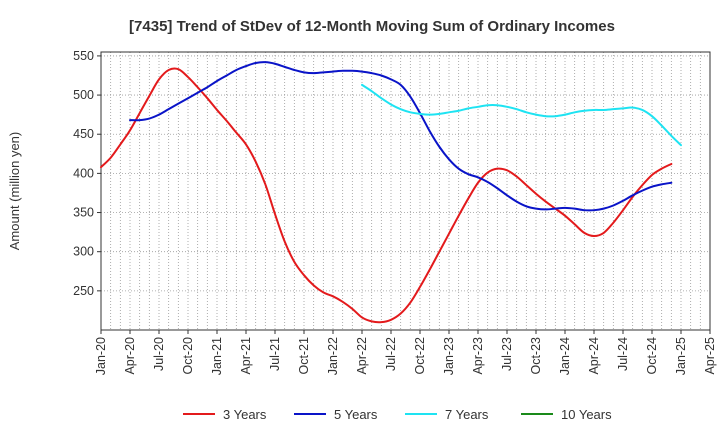 The image size is (720, 440). Describe the element at coordinates (83, 95) in the screenshot. I see `y-tick-label: 500` at that location.